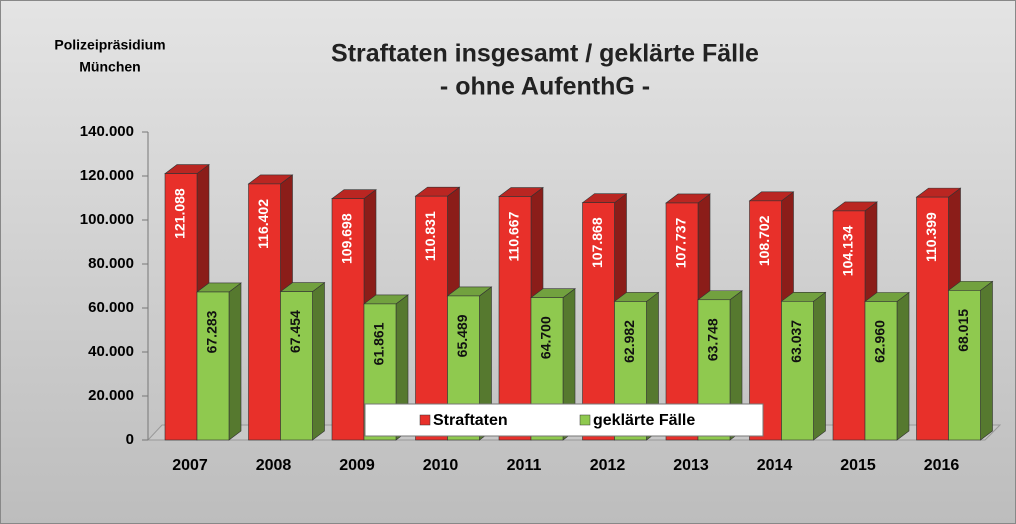 This screenshot has width=1016, height=524. Describe the element at coordinates (775, 465) in the screenshot. I see `x-tick-label: 2014` at that location.